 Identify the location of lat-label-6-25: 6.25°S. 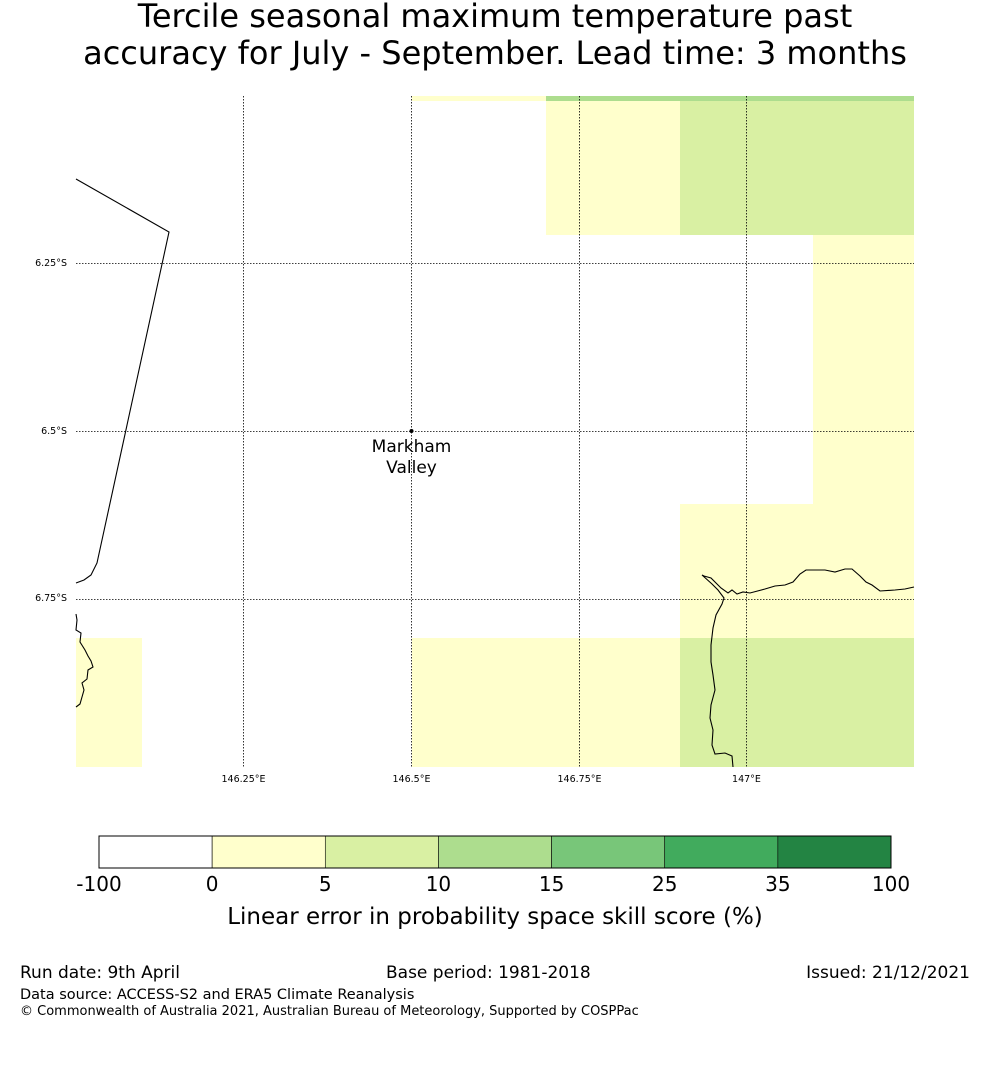
(51, 263).